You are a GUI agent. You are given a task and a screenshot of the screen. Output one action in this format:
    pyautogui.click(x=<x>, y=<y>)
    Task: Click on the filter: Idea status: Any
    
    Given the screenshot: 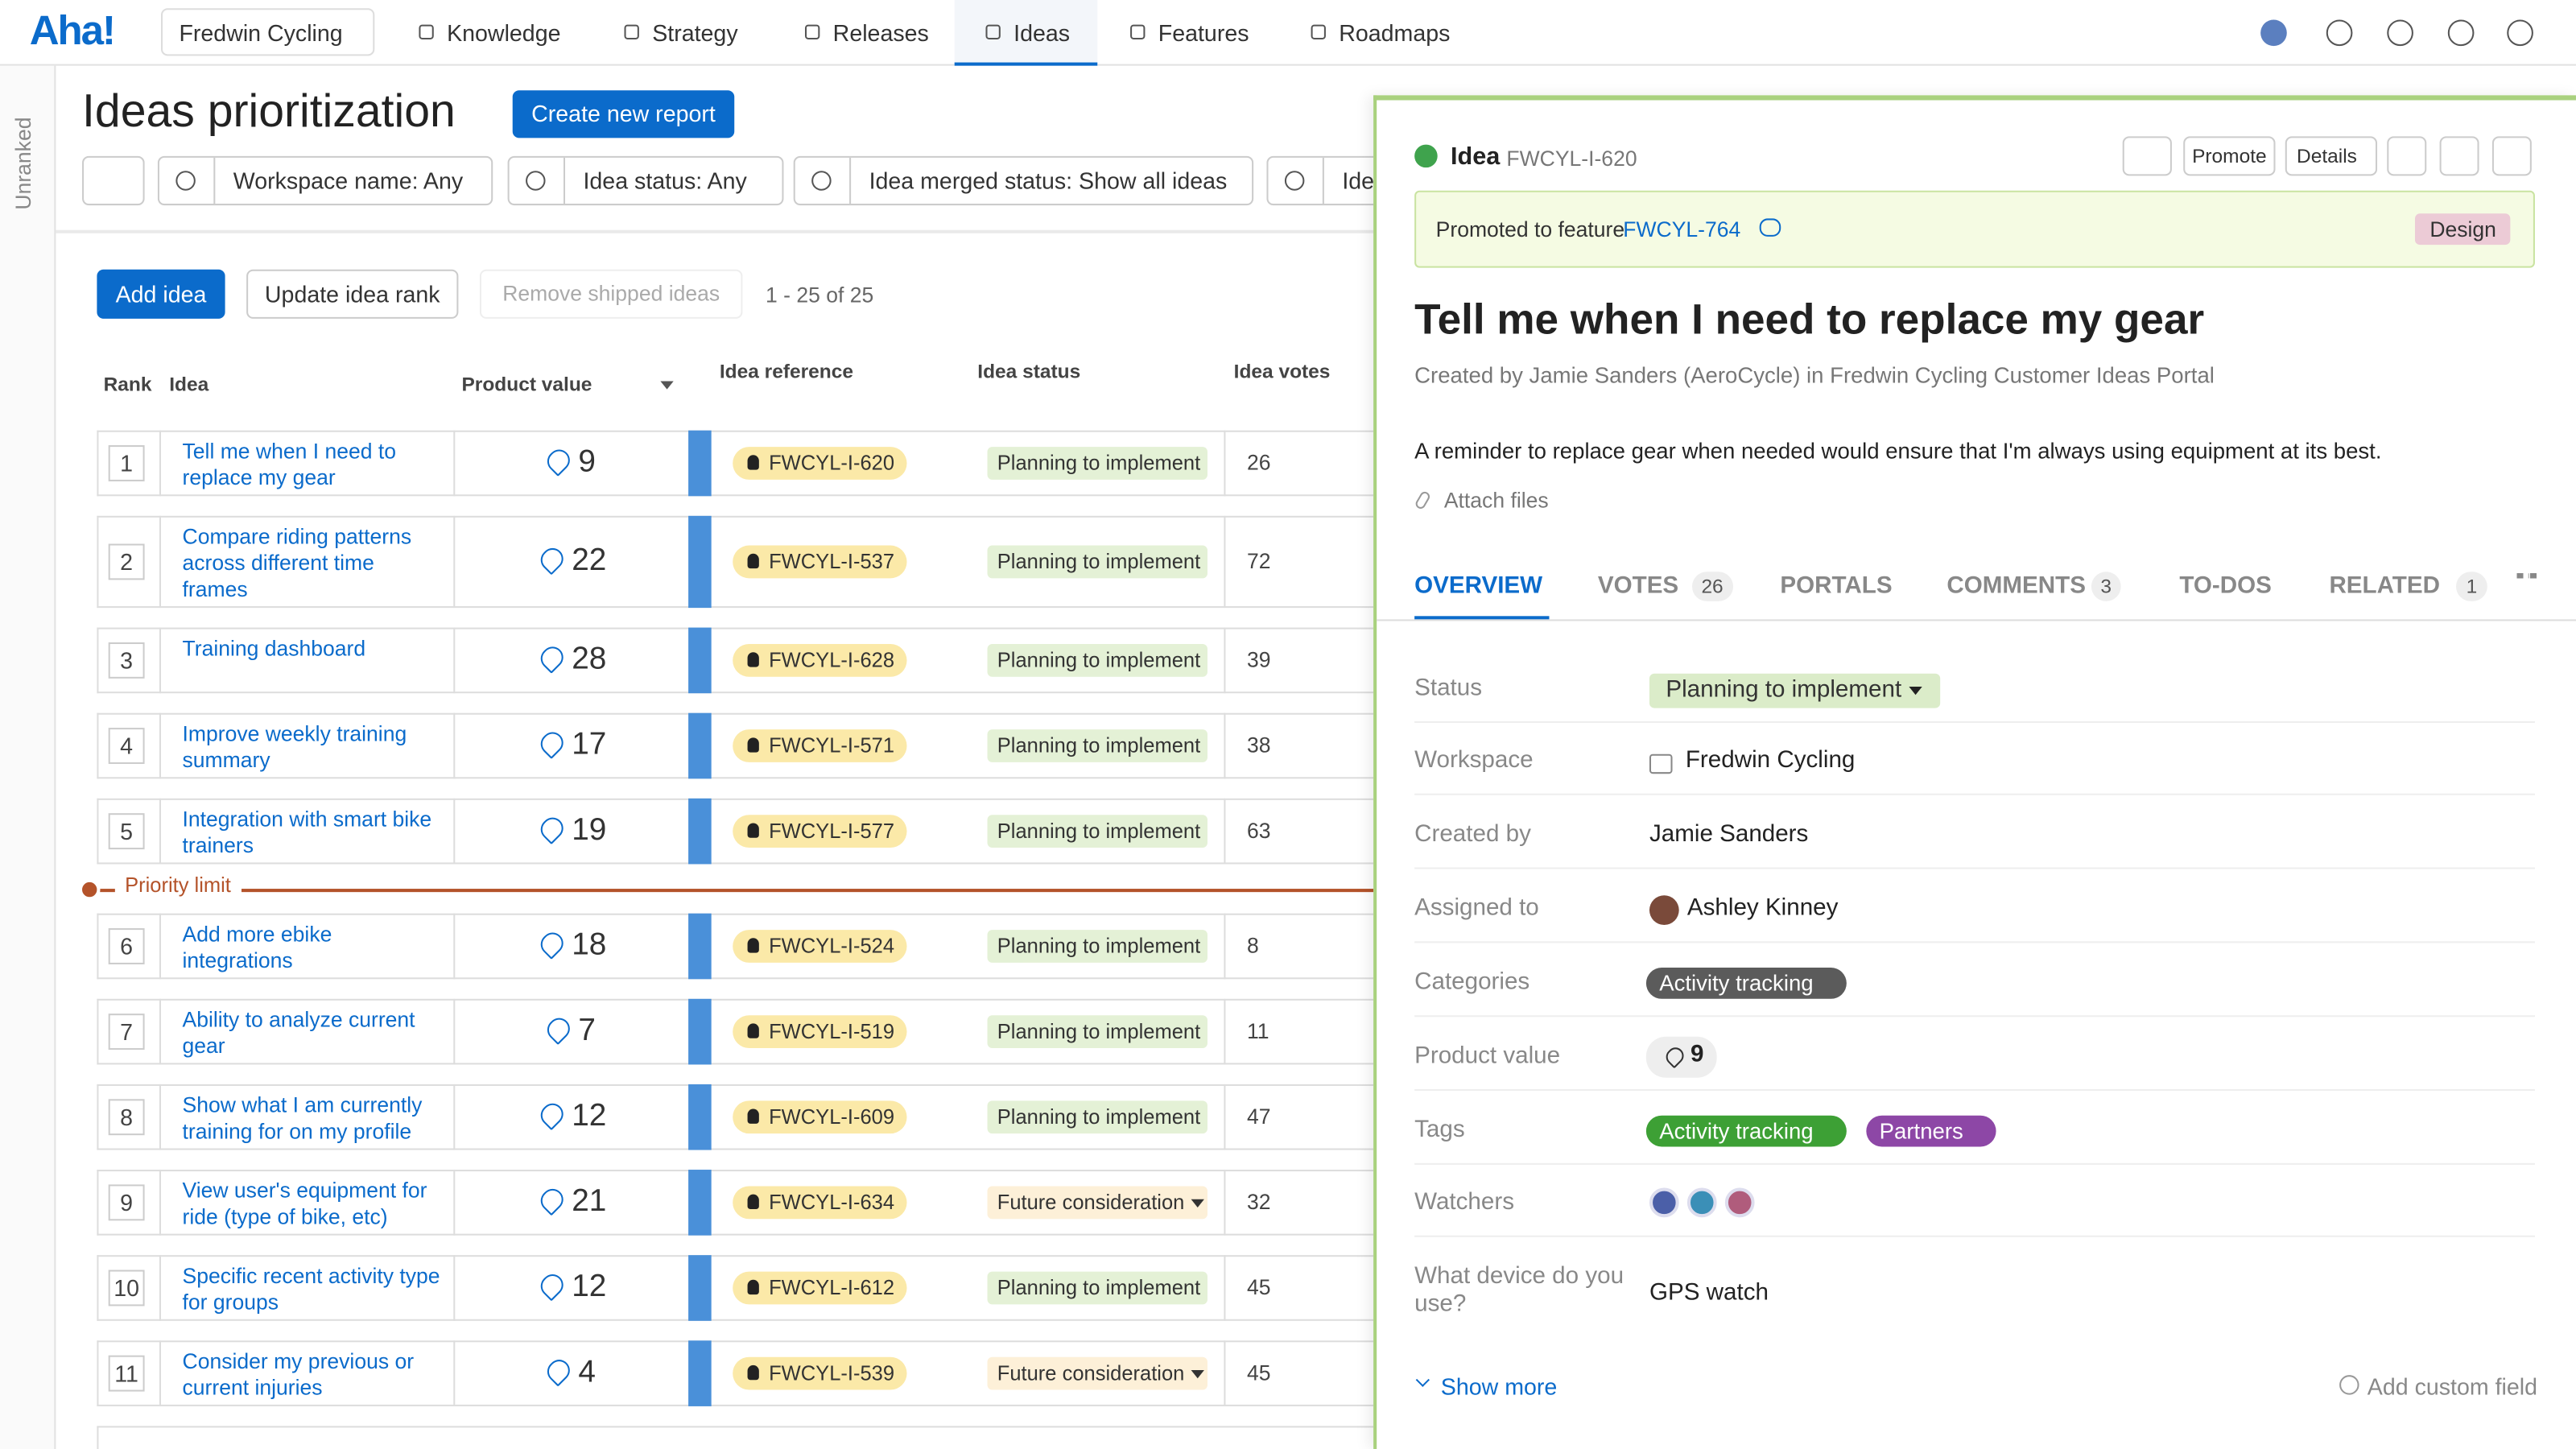 What is the action you would take?
    pyautogui.click(x=645, y=180)
    